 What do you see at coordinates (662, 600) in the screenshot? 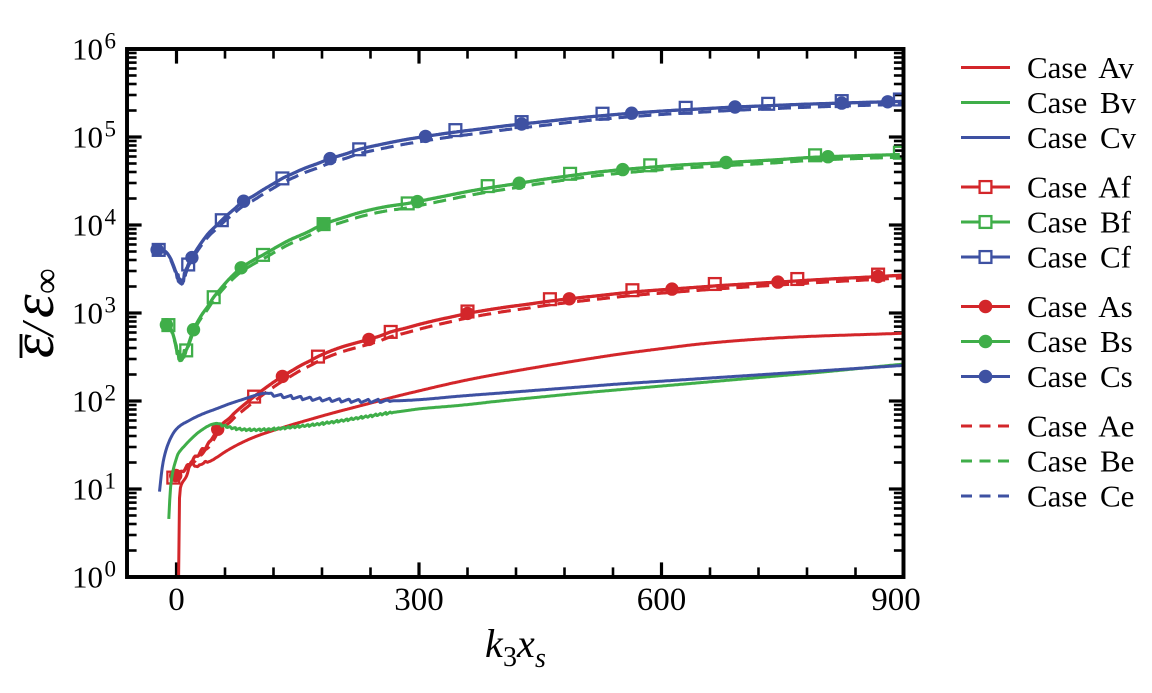
I see `svg-text: 600` at bounding box center [662, 600].